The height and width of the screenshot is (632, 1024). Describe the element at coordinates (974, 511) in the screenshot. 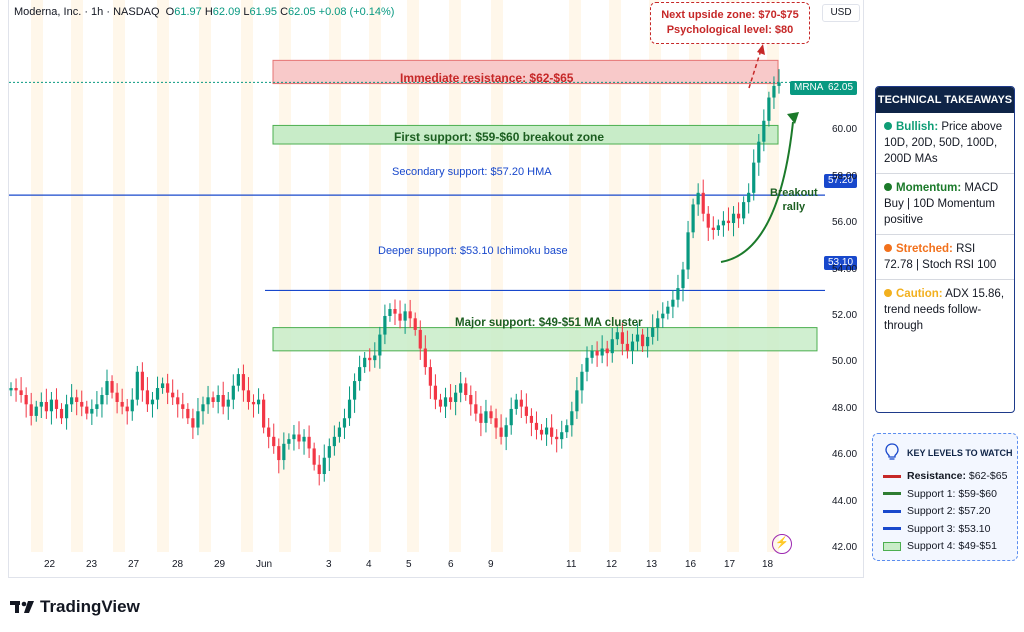

I see `key-level-value: $57.20` at that location.